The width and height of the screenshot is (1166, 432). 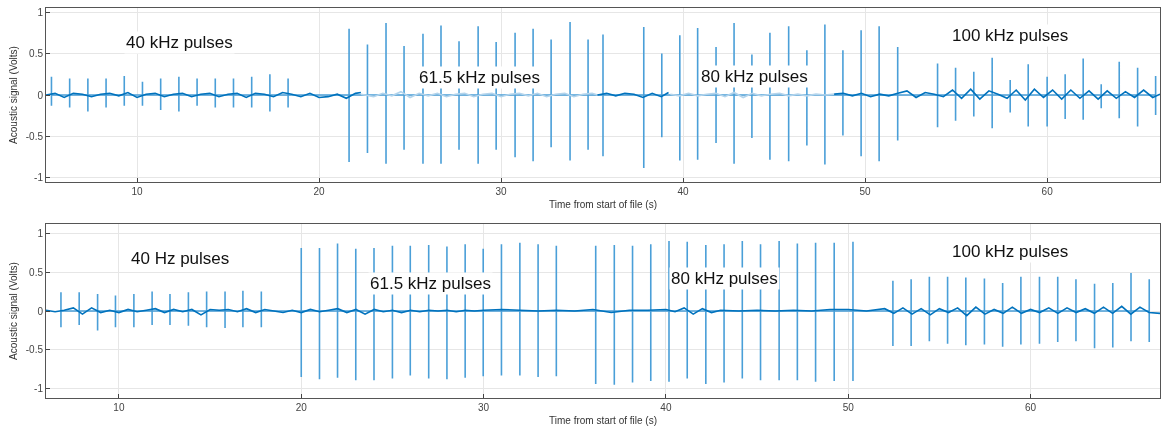 I want to click on annotation: 40 Hz pulses, so click(x=180, y=258).